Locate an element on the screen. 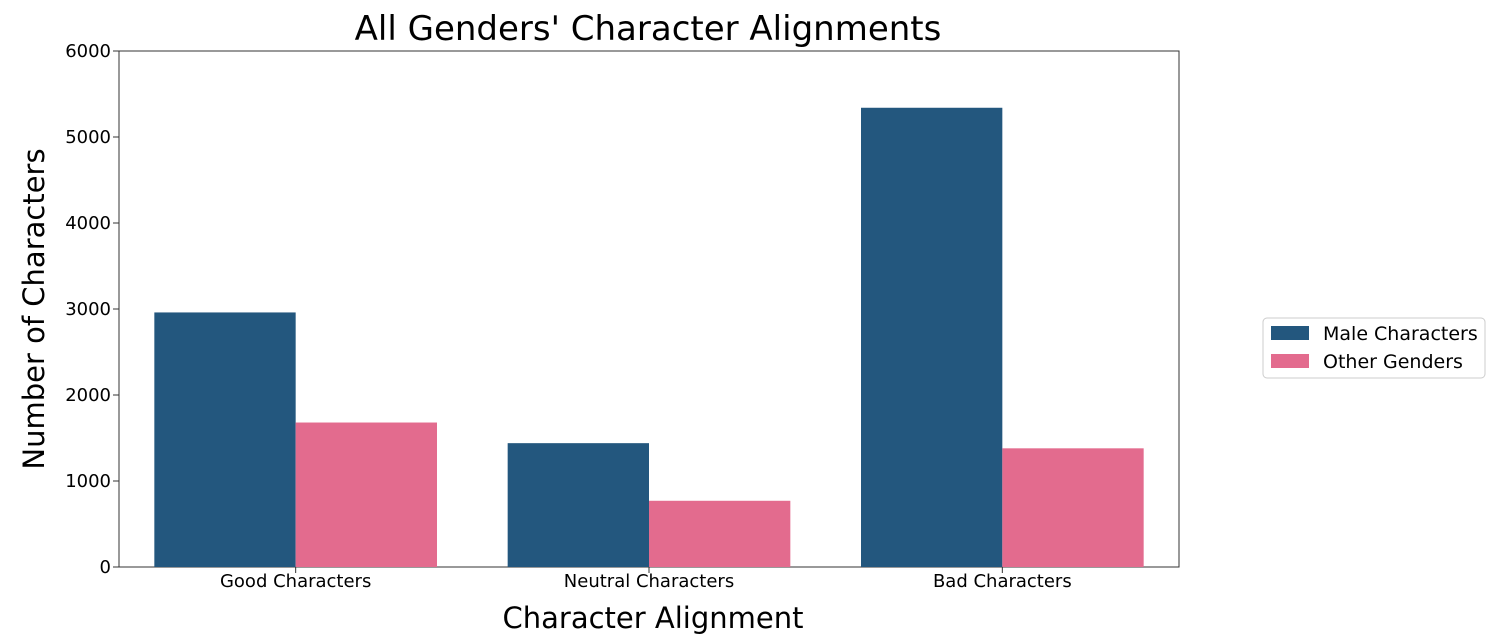 The width and height of the screenshot is (1494, 641). legend: Male Characters Other Genders is located at coordinates (1374, 348).